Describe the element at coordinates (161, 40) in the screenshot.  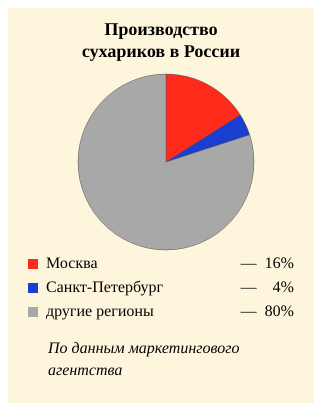
I see `chart-title: Производство сухариков в России` at that location.